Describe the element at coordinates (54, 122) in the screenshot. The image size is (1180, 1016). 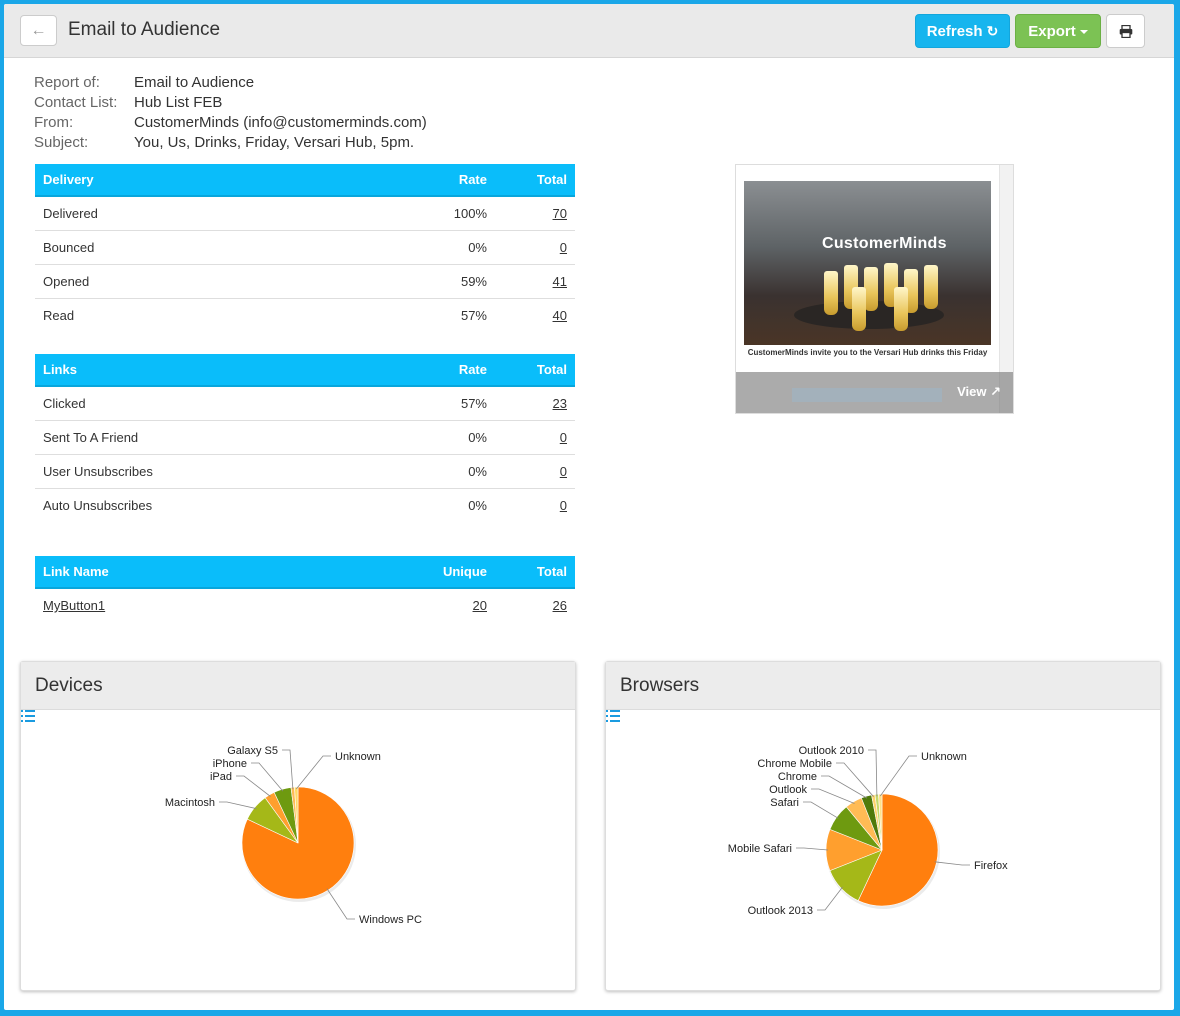
I see `meta-label: From:` at that location.